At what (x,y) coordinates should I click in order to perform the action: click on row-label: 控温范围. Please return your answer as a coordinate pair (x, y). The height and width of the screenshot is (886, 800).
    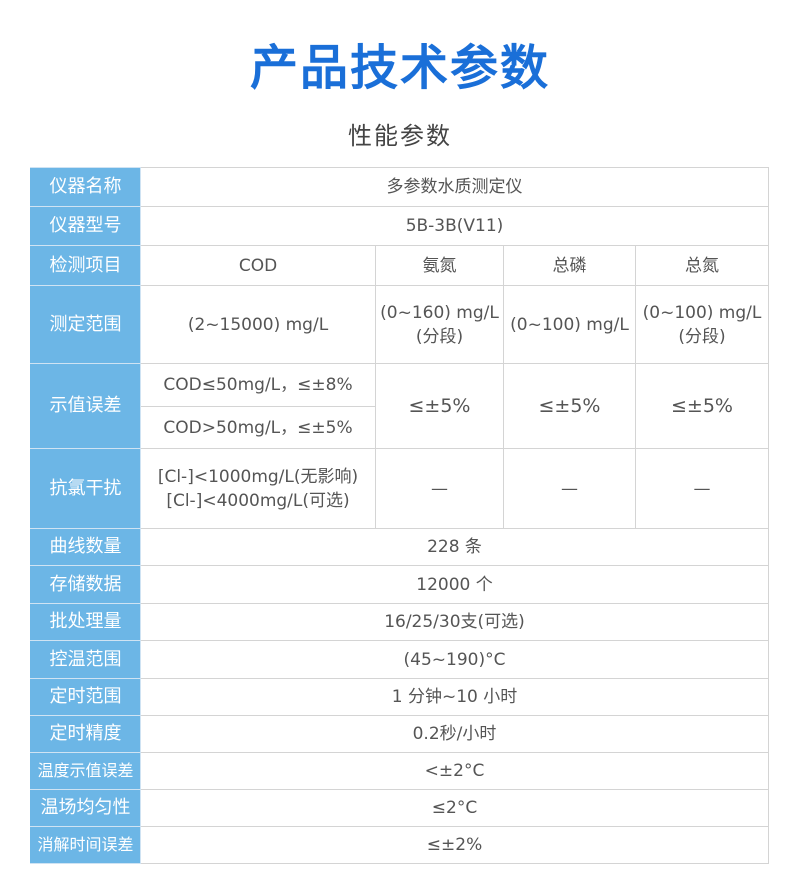
    Looking at the image, I should click on (85, 659).